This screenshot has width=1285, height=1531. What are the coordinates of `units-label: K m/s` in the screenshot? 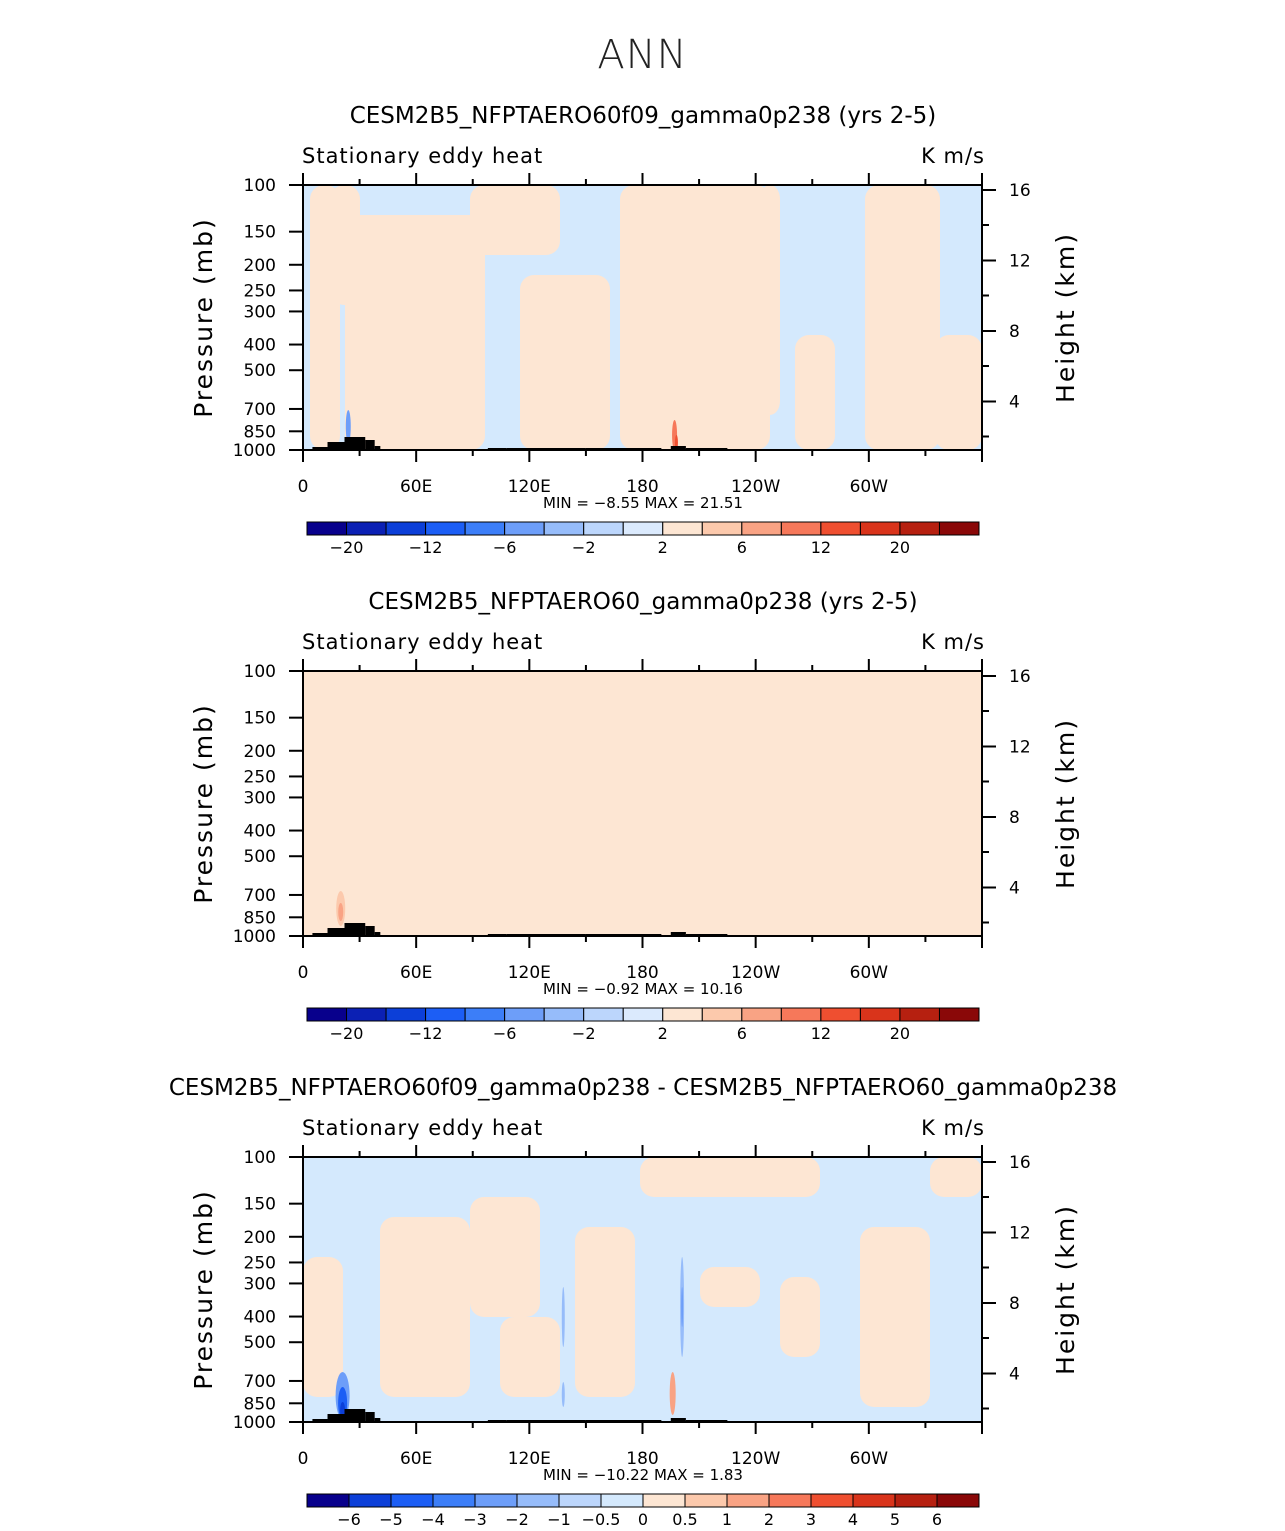 It's located at (953, 156).